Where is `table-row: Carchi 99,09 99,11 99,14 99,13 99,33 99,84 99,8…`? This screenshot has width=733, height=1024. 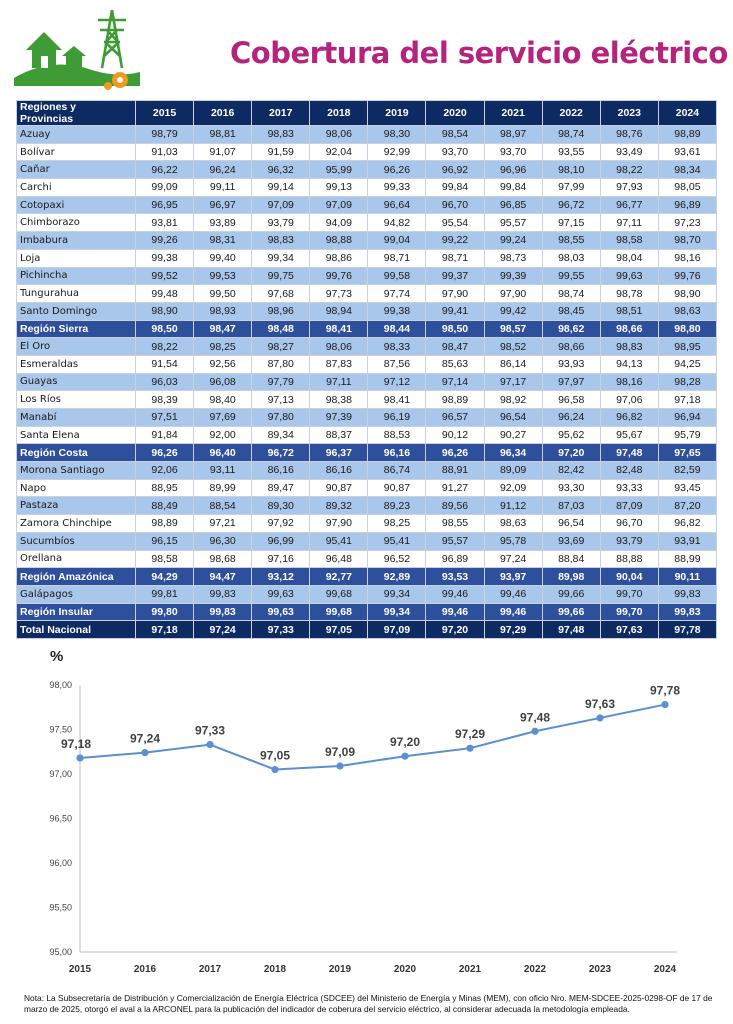
table-row: Carchi 99,09 99,11 99,14 99,13 99,33 99,84 99,8… is located at coordinates (367, 187).